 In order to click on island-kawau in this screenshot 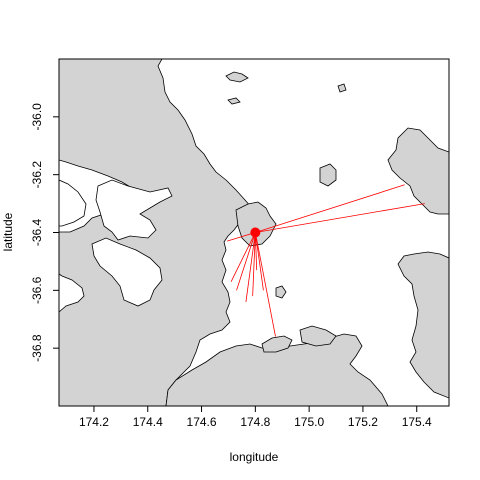, I will do `click(237, 77)`.